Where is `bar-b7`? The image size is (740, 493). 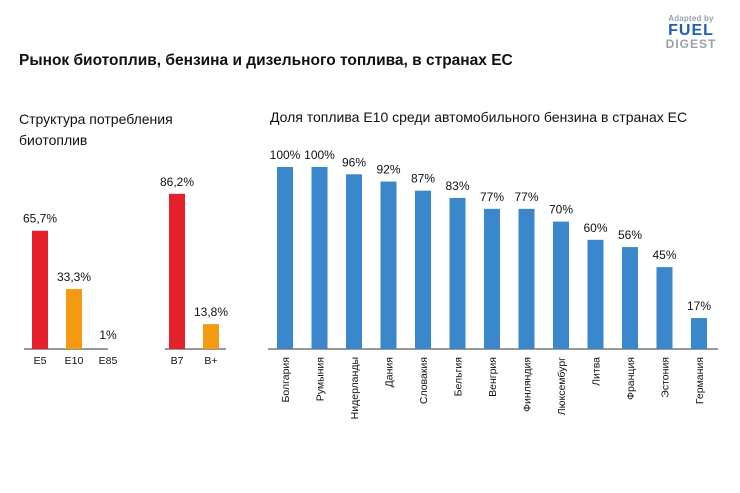 bar-b7 is located at coordinates (177, 271).